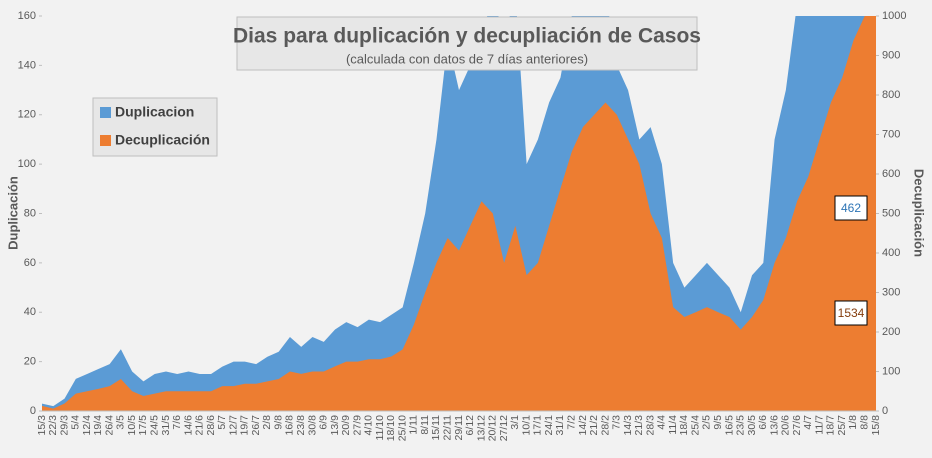  What do you see at coordinates (301, 425) in the screenshot?
I see `x-tick-label: 23/8` at bounding box center [301, 425].